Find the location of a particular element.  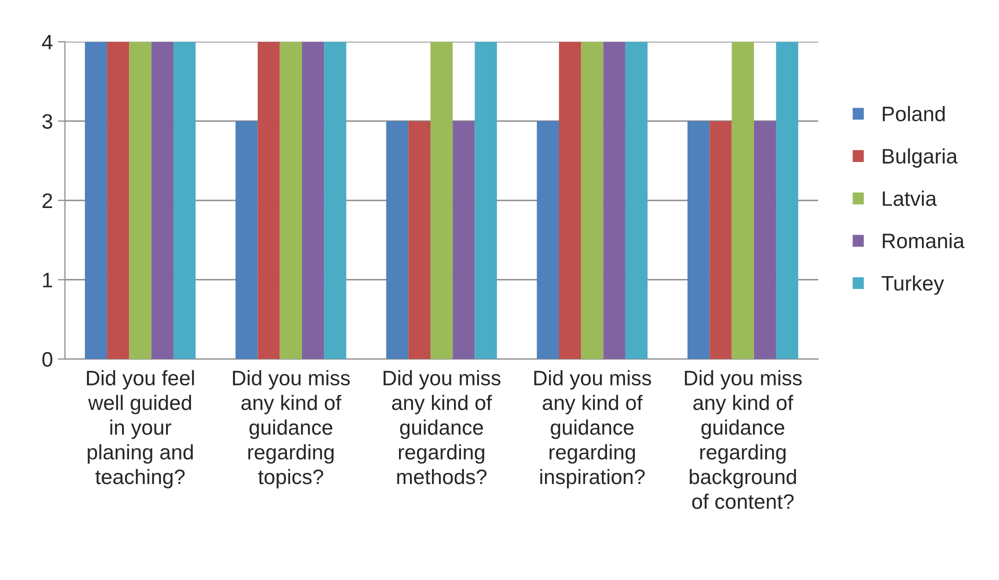

y-tick-label: 3 is located at coordinates (47, 121).